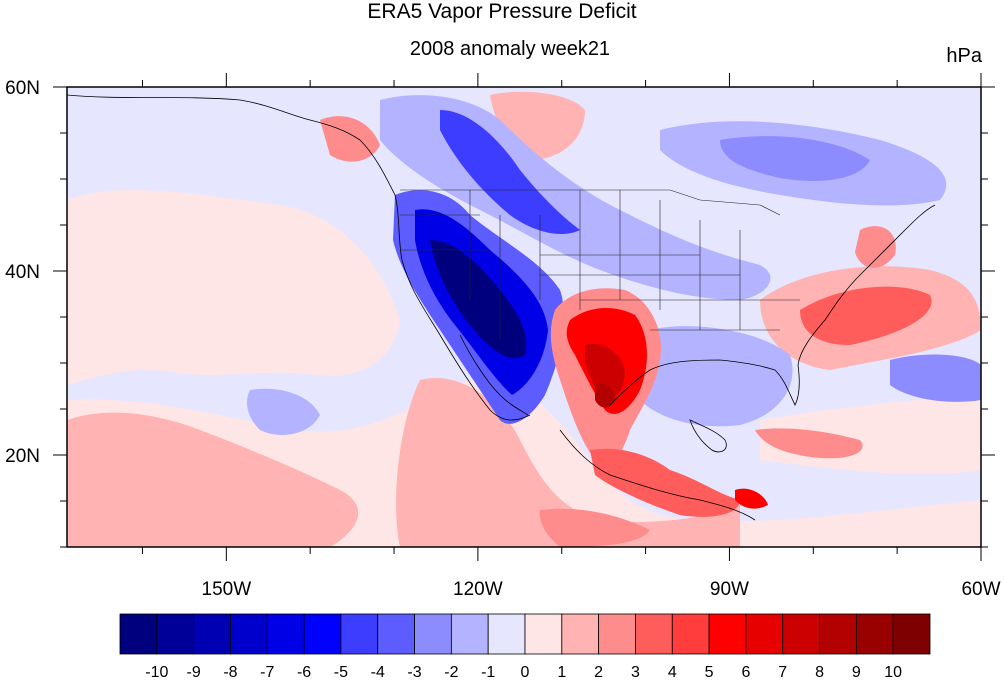 This screenshot has width=1004, height=681. I want to click on colorbar-label: -9, so click(194, 672).